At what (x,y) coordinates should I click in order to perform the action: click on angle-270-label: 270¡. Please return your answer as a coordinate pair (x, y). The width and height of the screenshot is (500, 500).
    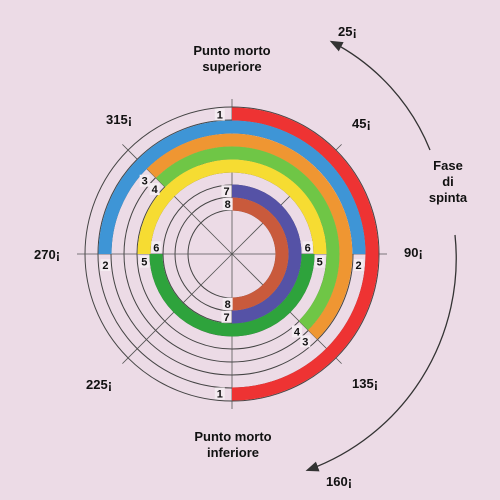
    Looking at the image, I should click on (47, 254).